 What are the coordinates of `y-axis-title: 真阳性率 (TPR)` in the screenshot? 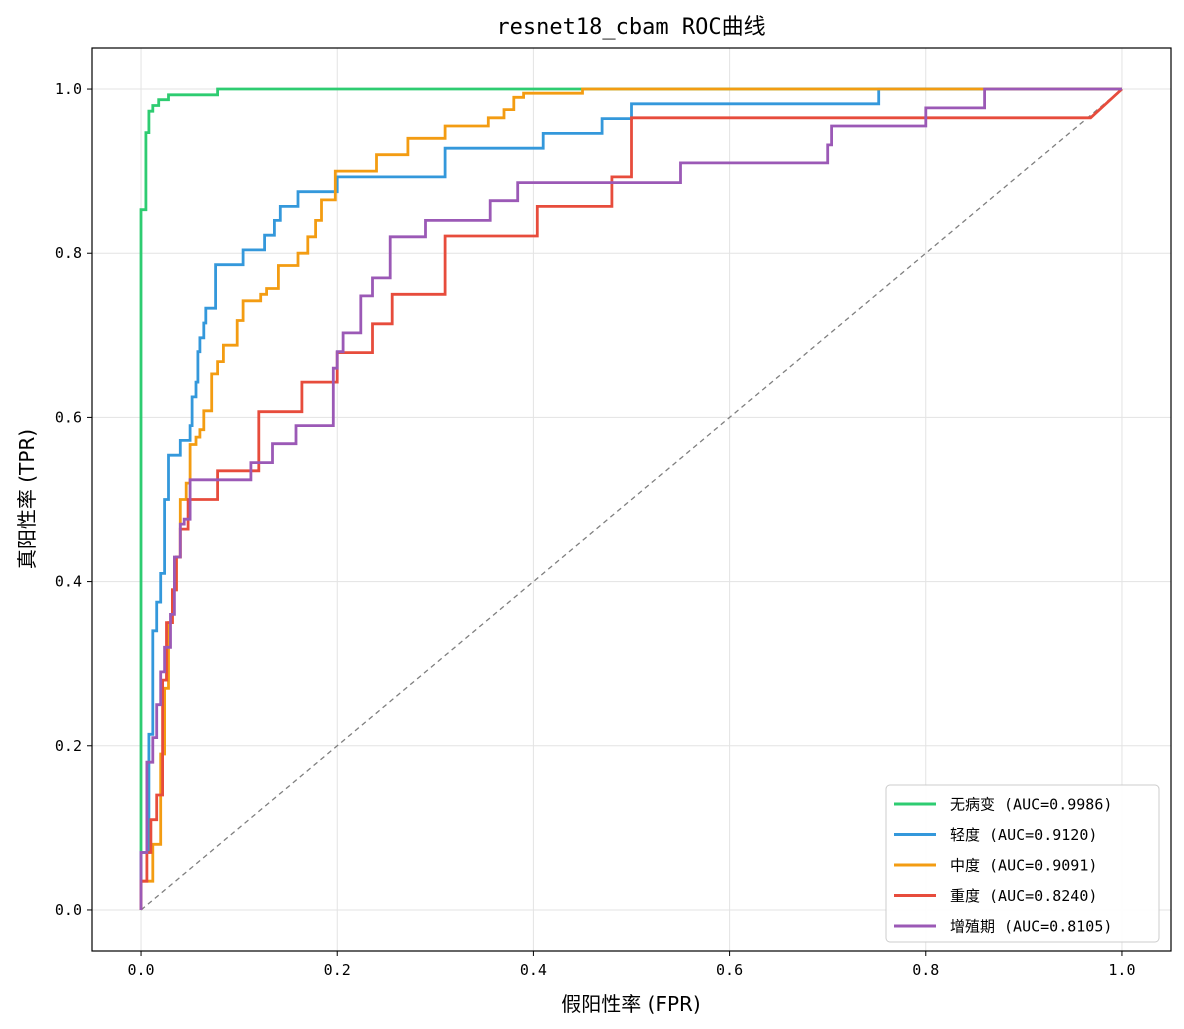 It's located at (27, 499).